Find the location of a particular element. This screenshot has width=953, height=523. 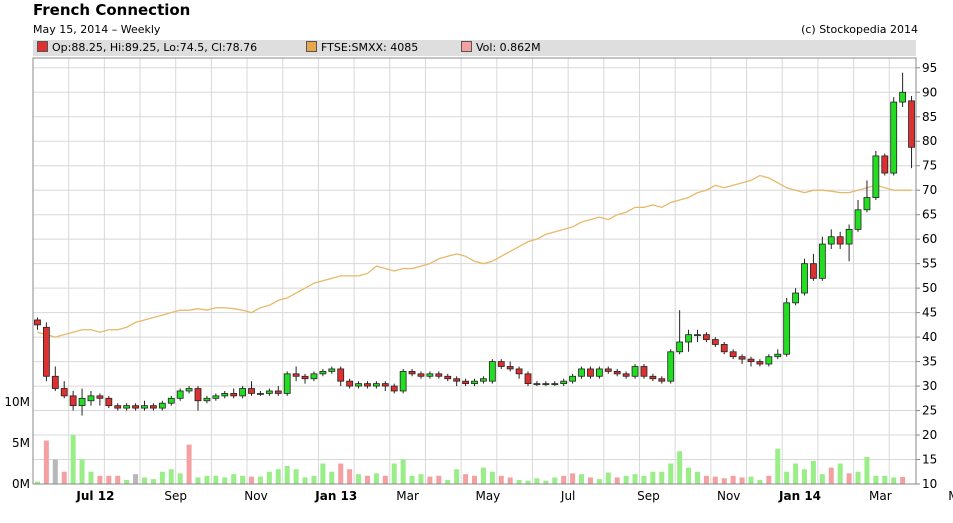

x-tick-label: Mar is located at coordinates (407, 496).